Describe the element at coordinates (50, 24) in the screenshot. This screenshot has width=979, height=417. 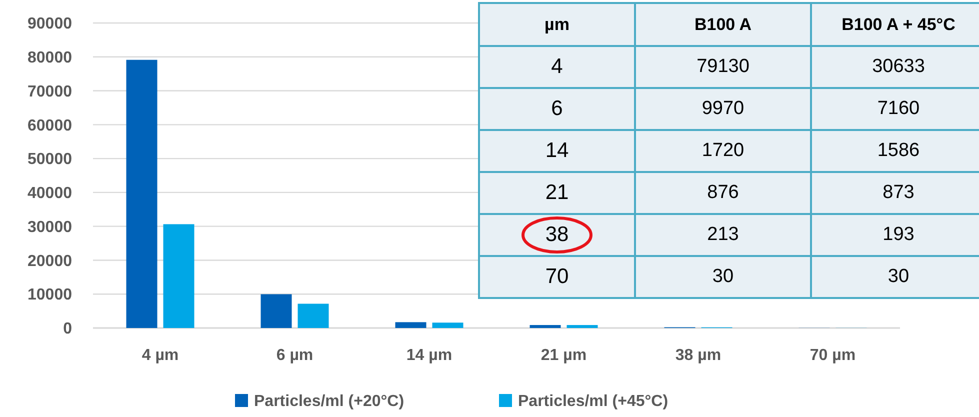
I see `y-tick-label: 90000` at that location.